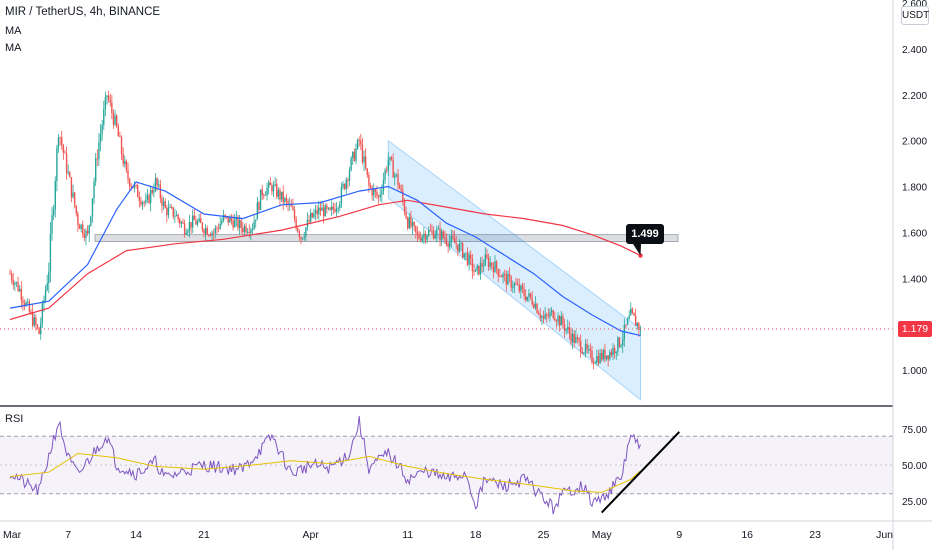  What do you see at coordinates (914, 142) in the screenshot?
I see `price-tick-label: 2.000` at bounding box center [914, 142].